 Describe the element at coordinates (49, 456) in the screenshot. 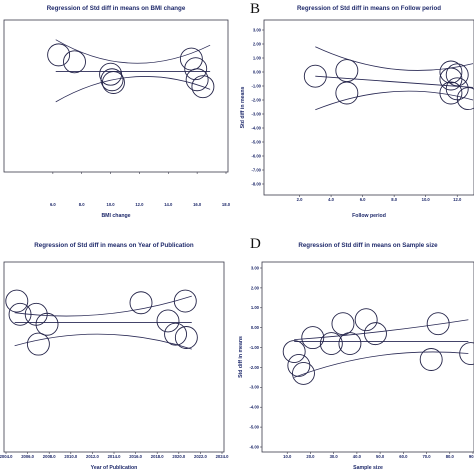

I see `x-tick-label: 2008.0` at that location.